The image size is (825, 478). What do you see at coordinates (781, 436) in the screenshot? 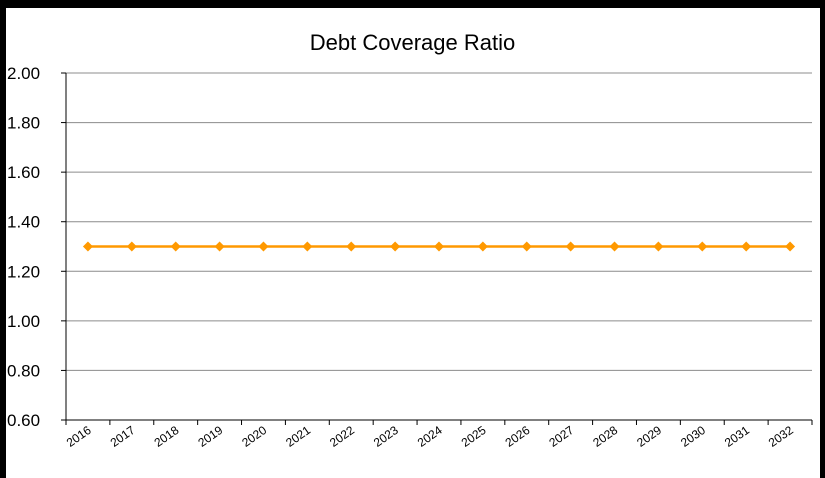
I see `x-tick-label: 2032` at bounding box center [781, 436].